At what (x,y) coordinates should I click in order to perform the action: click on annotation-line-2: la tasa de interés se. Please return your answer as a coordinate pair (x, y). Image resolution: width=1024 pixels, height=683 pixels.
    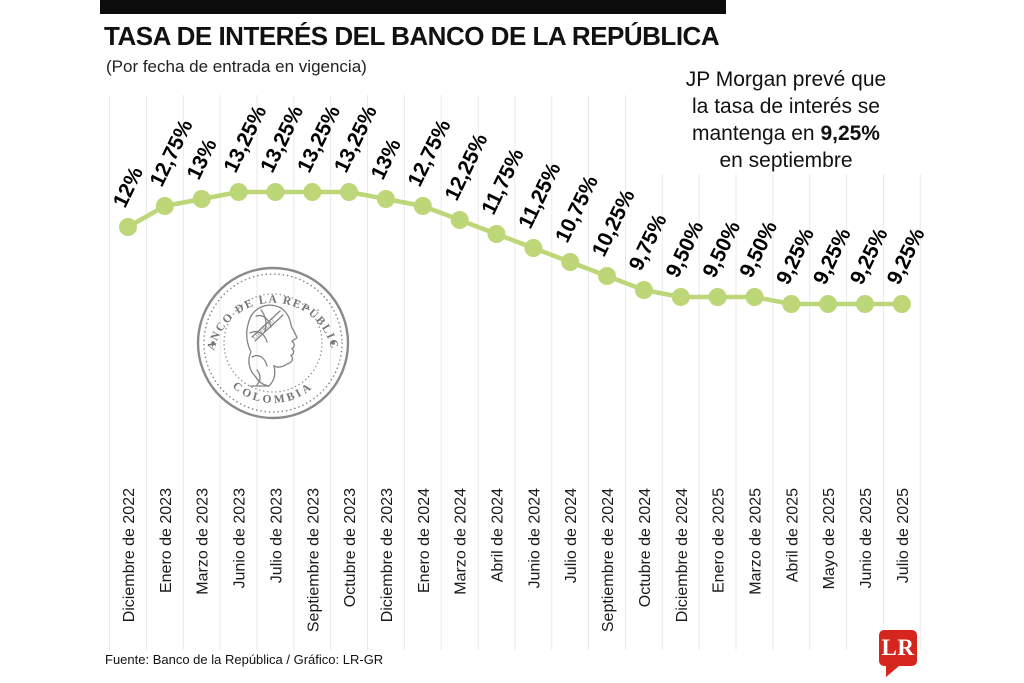
    Looking at the image, I should click on (786, 106).